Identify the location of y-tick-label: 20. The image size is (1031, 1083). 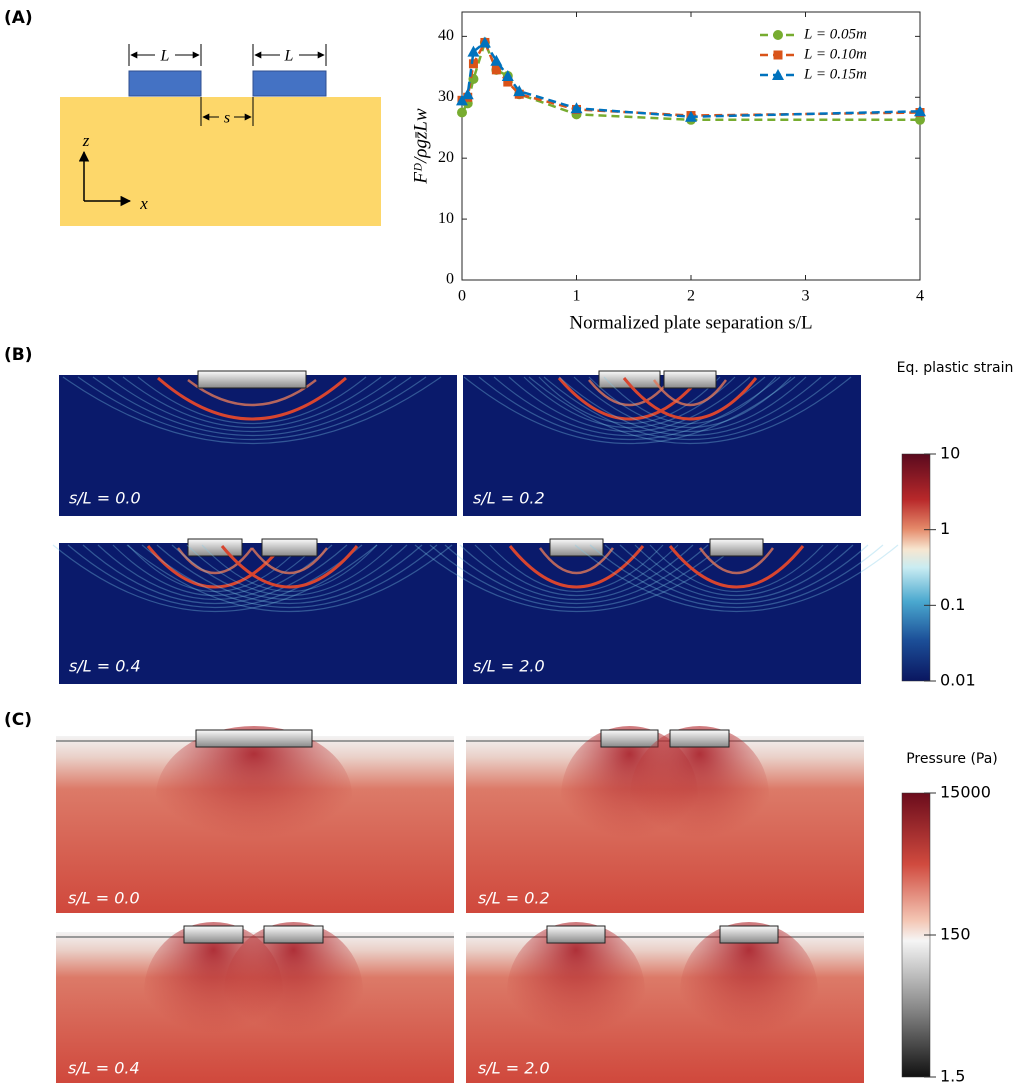
(446, 157).